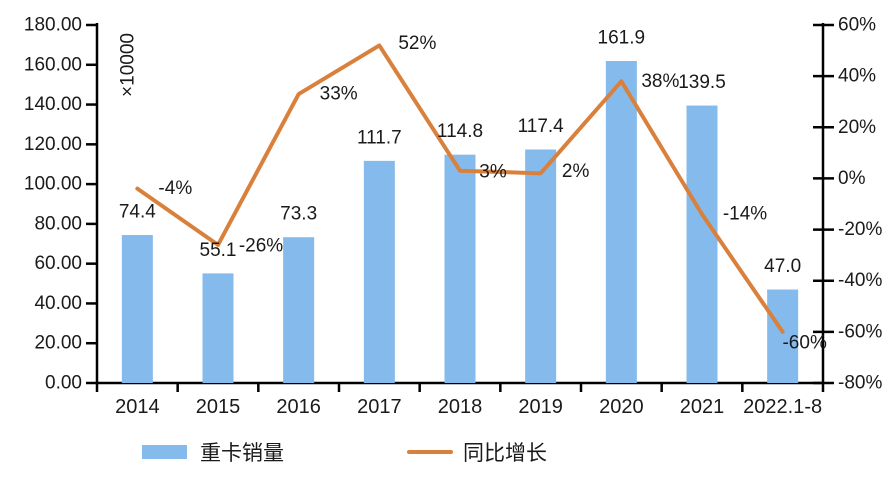  What do you see at coordinates (460, 131) in the screenshot?
I see `bar-value-label: 114.8` at bounding box center [460, 131].